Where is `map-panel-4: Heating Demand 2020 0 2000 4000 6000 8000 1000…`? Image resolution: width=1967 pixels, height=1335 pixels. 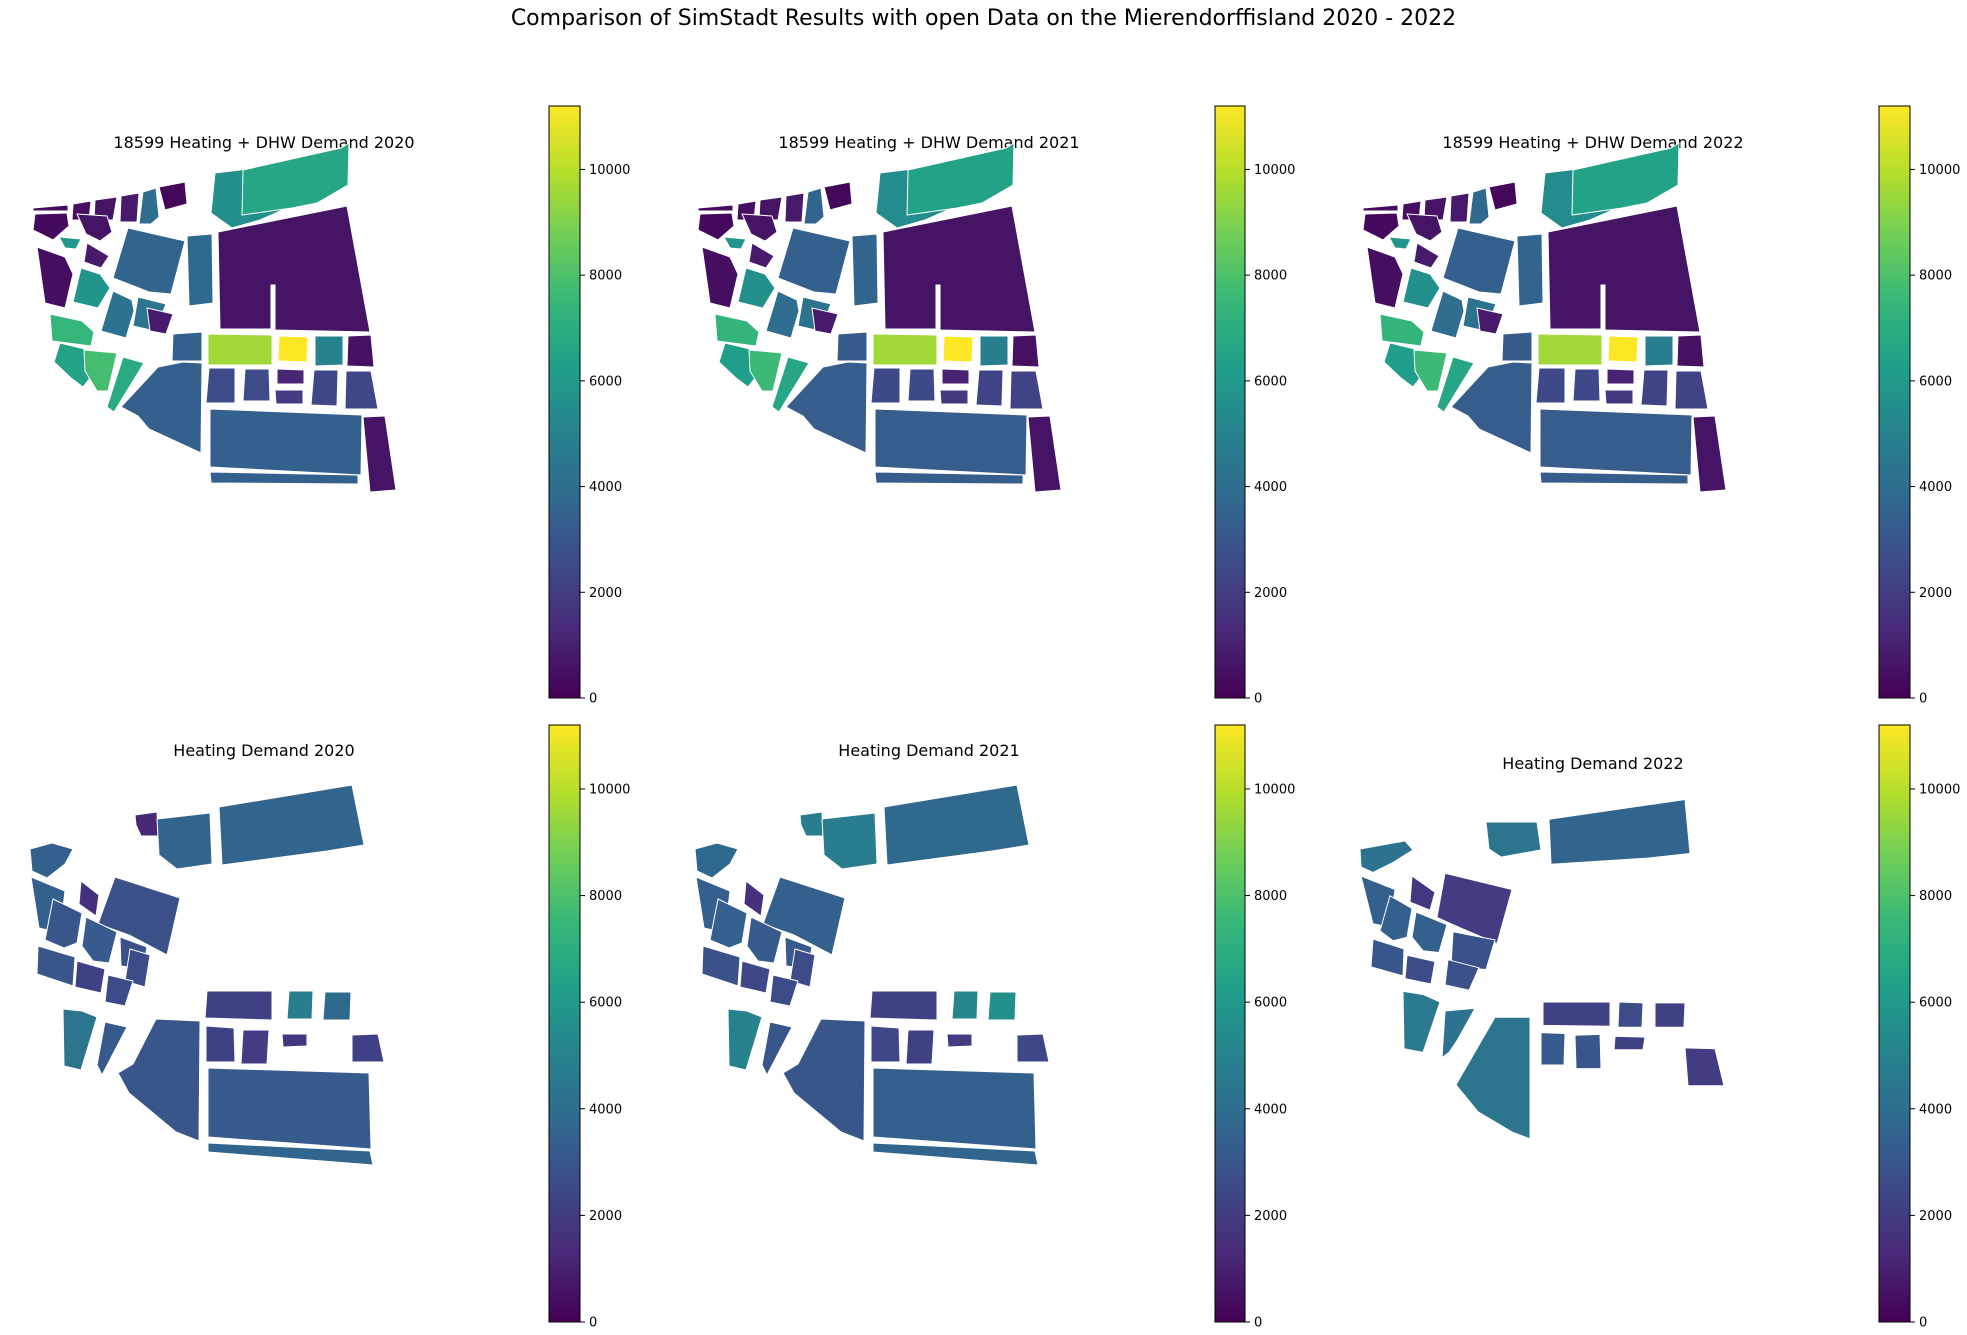
map-panel-4: Heating Demand 2020 0 2000 4000 6000 8000 1000… is located at coordinates (329, 1027).